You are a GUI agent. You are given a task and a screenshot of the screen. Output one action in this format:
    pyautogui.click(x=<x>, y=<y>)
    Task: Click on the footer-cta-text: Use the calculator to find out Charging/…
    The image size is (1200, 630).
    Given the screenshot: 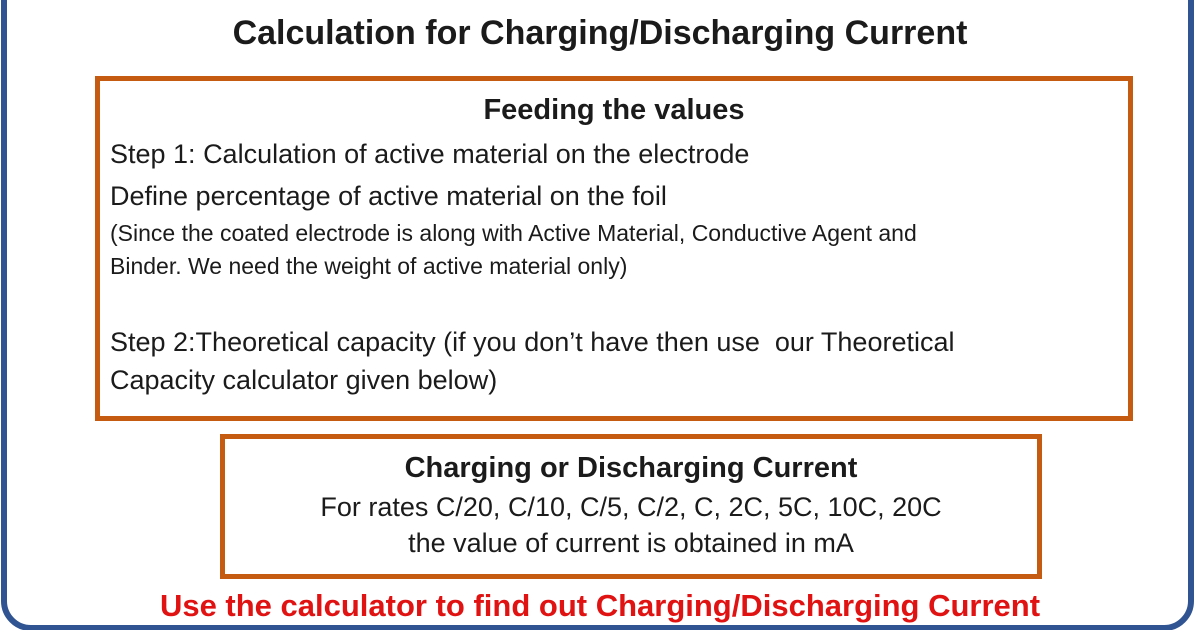 What is the action you would take?
    pyautogui.click(x=600, y=605)
    